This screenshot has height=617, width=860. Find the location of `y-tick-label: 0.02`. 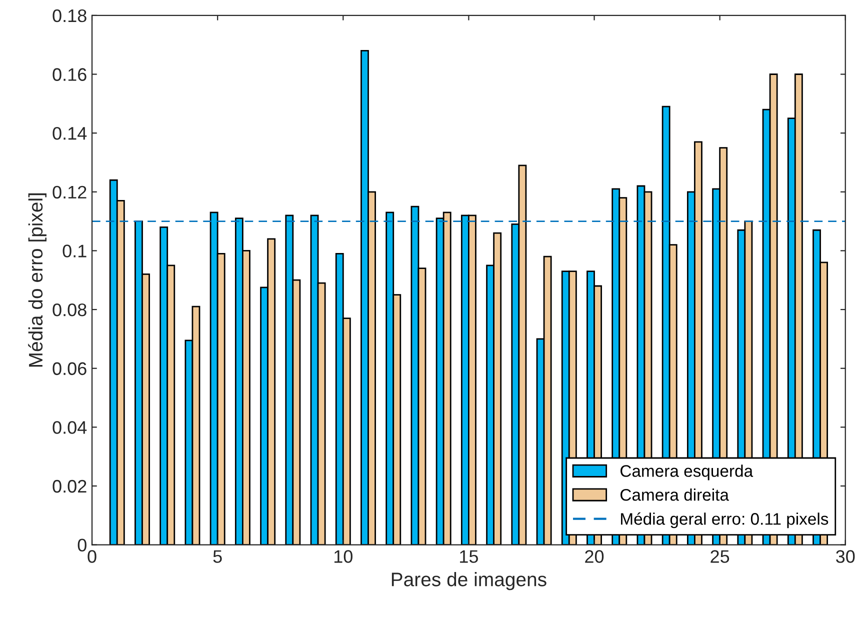

y-tick-label: 0.02 is located at coordinates (69, 486).